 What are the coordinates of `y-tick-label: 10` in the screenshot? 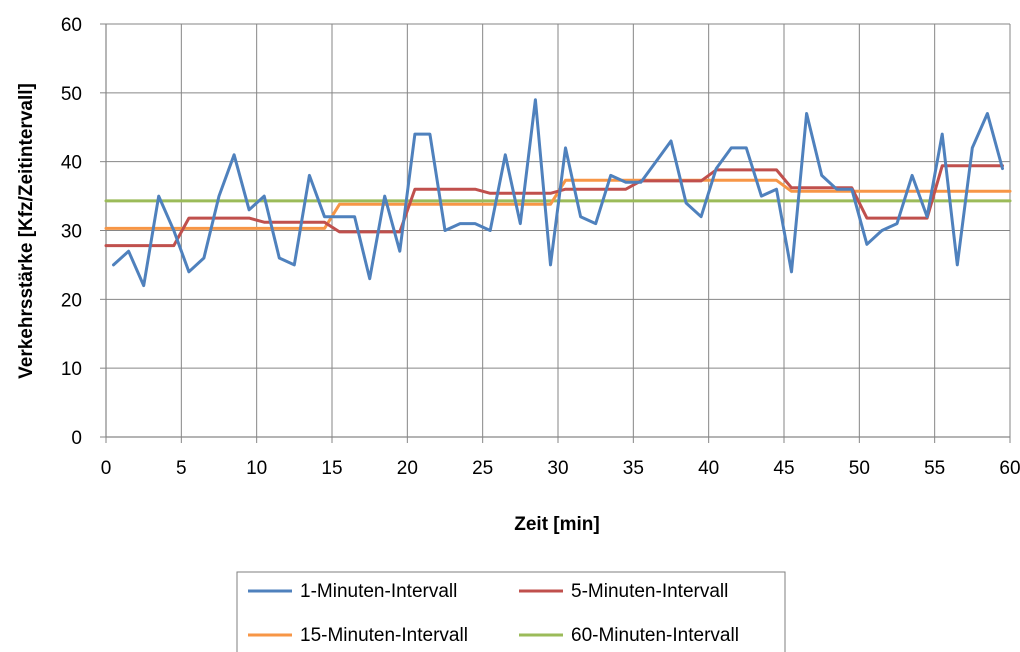 It's located at (71, 369).